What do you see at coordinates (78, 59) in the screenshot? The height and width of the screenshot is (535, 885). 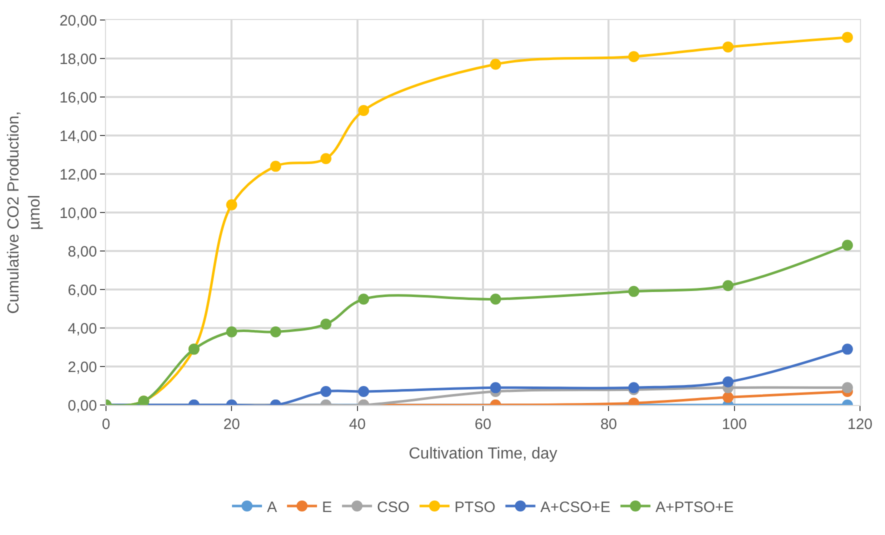 I see `y-tick-label: 18,00` at bounding box center [78, 59].